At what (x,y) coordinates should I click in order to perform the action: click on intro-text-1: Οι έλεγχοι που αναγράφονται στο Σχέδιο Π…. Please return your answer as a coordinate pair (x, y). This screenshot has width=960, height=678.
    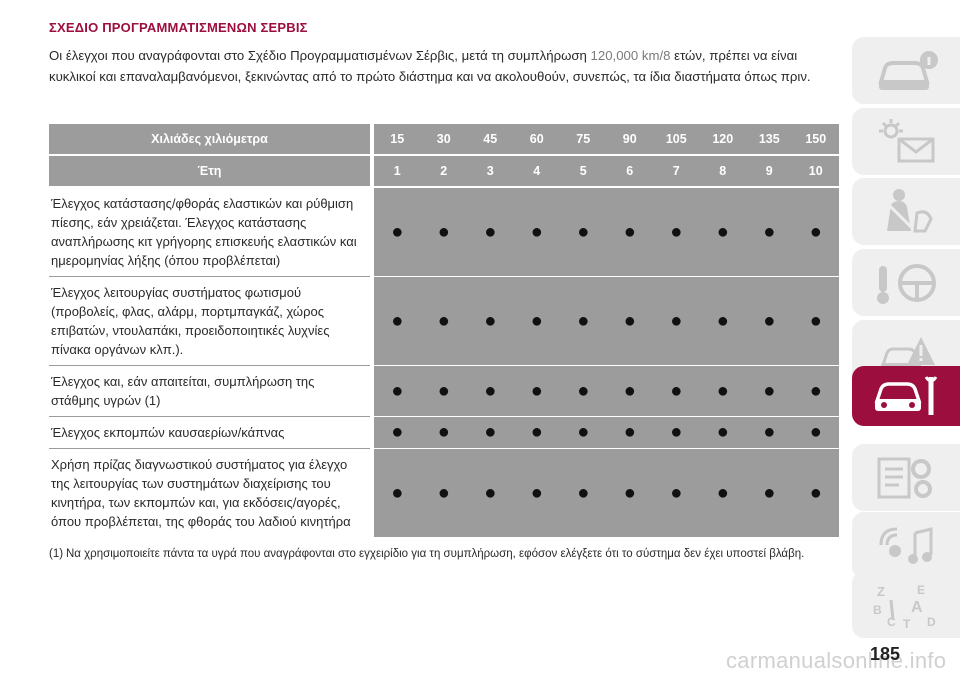
    Looking at the image, I should click on (320, 55).